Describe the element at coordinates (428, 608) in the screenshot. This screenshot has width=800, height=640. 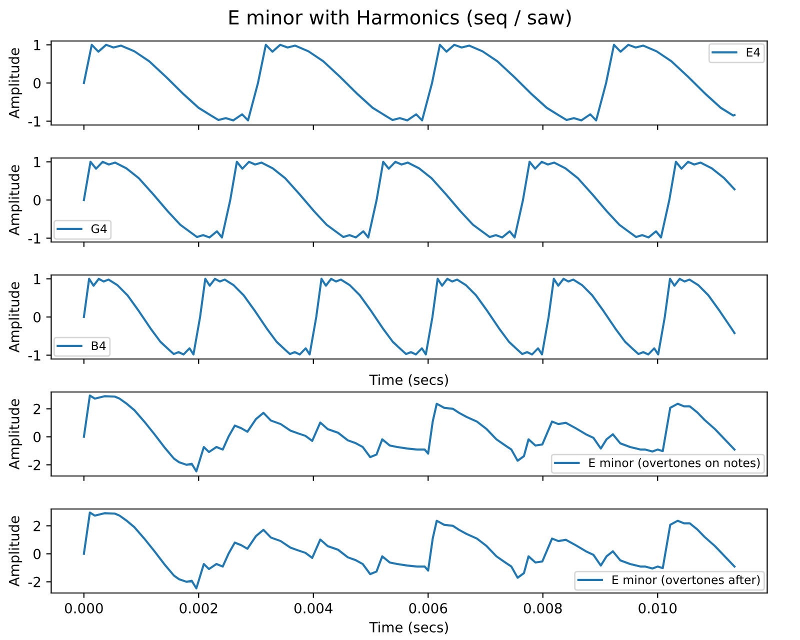
I see `x-tick-label: 0.006` at that location.